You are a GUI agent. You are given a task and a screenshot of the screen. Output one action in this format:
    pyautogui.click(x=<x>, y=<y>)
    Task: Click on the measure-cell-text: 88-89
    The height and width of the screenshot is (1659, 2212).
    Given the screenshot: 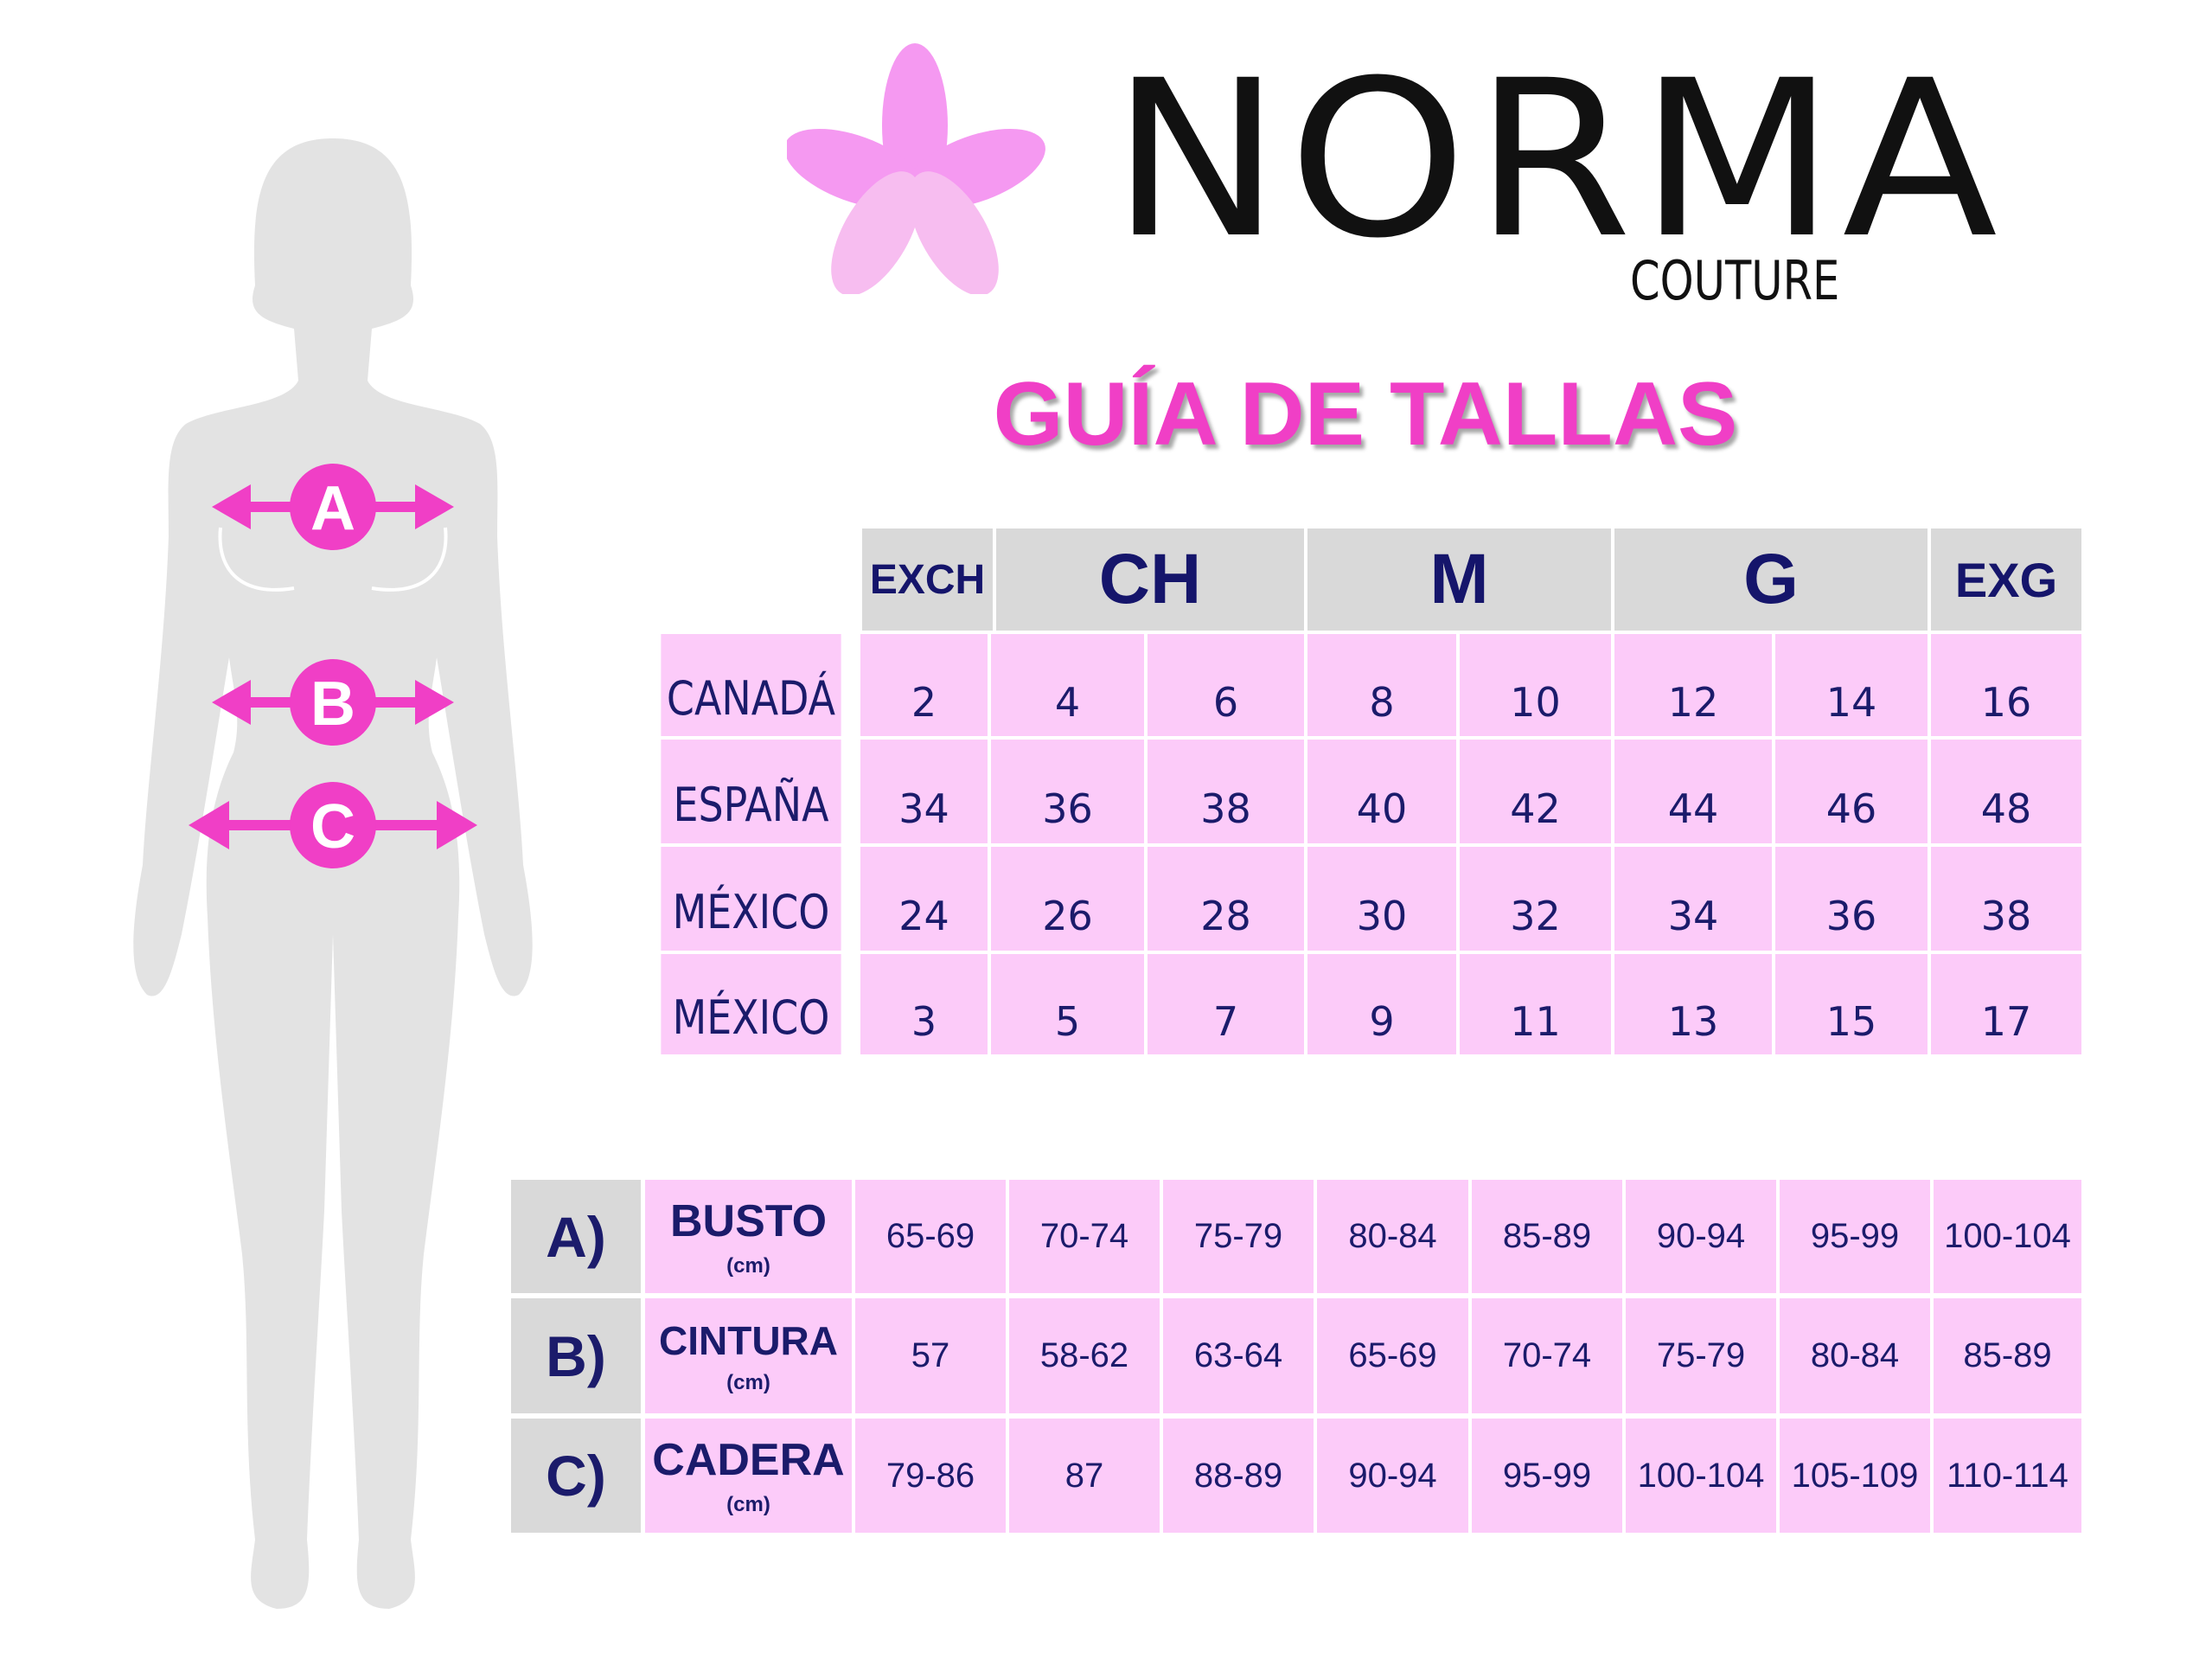 What is the action you would take?
    pyautogui.click(x=1238, y=1475)
    